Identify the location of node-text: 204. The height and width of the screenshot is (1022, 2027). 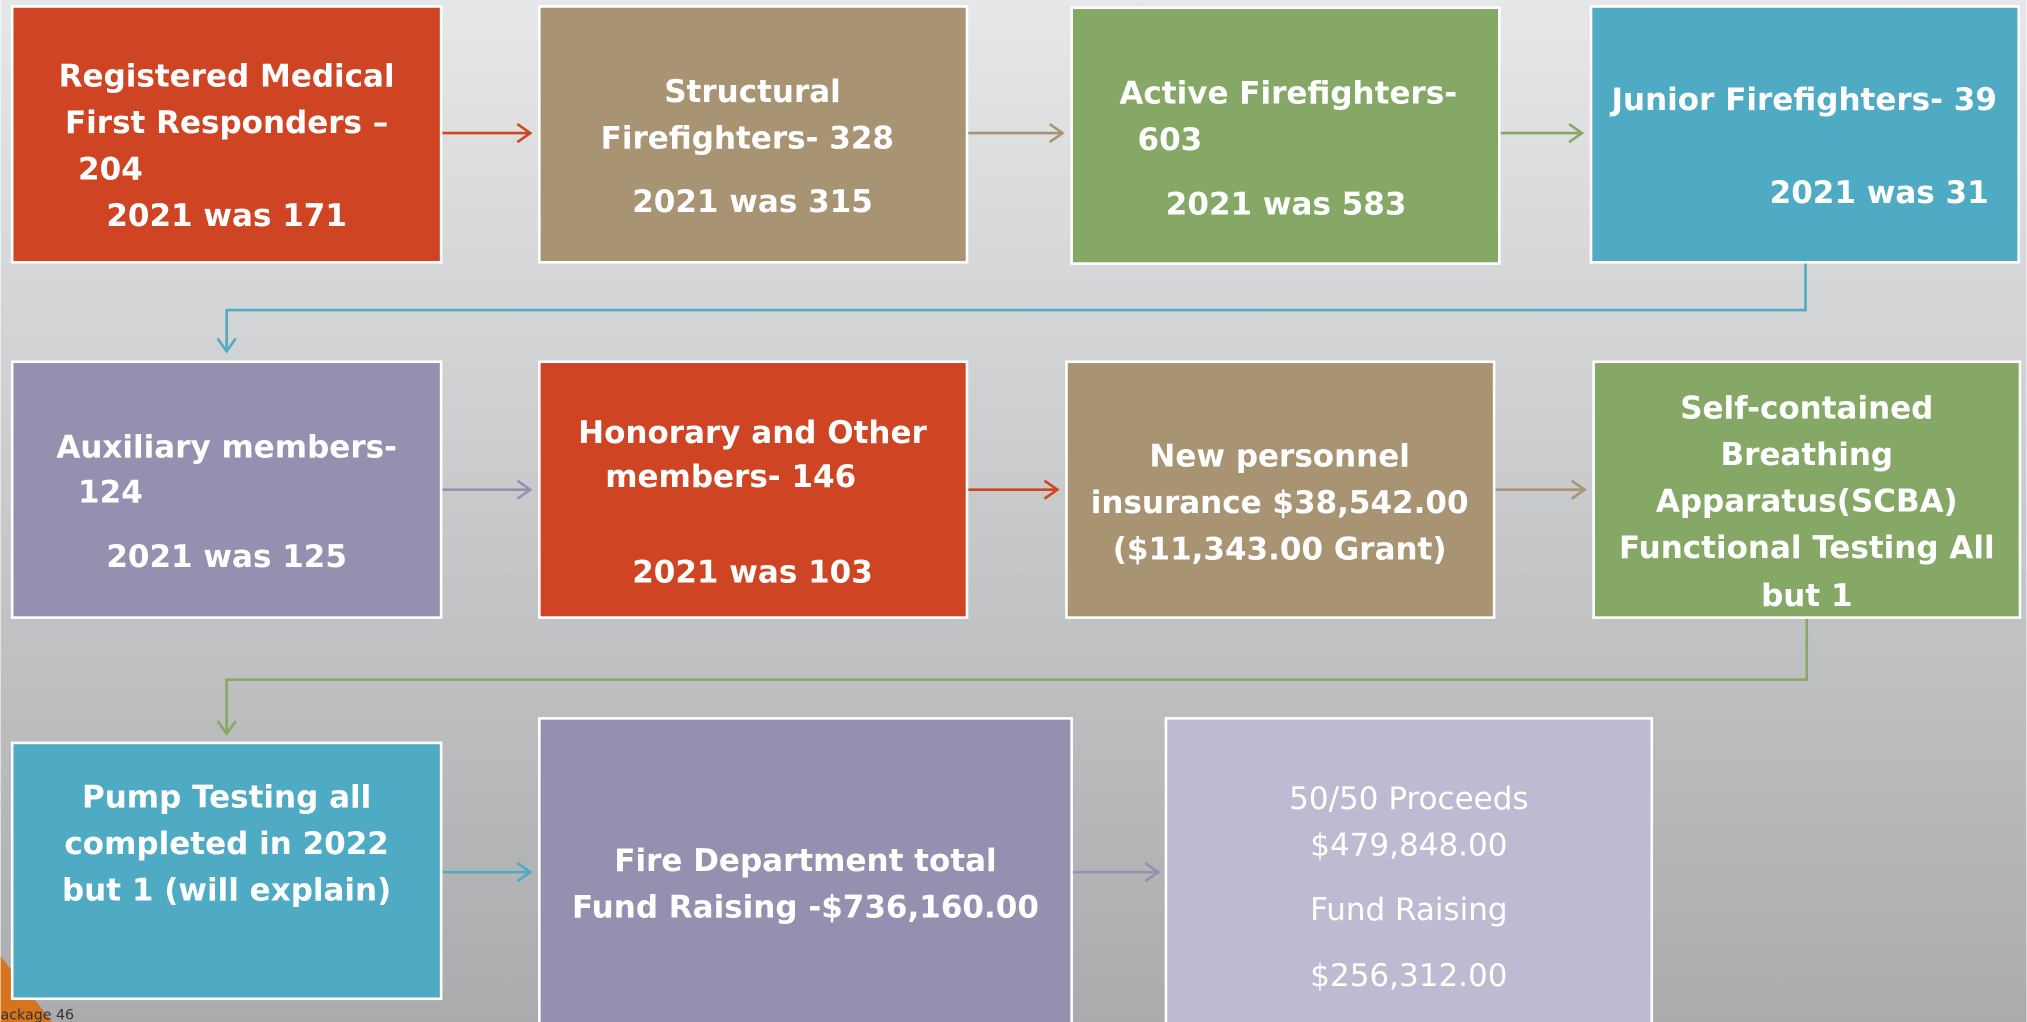
(110, 170).